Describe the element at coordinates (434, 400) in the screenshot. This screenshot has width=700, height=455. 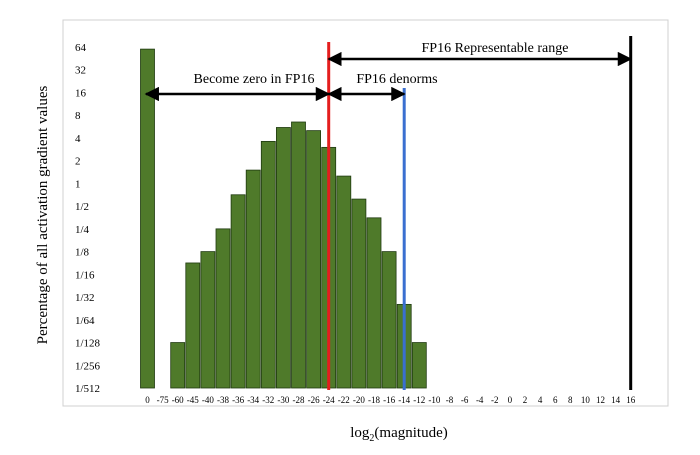
I see `x-tick-label: -10` at that location.